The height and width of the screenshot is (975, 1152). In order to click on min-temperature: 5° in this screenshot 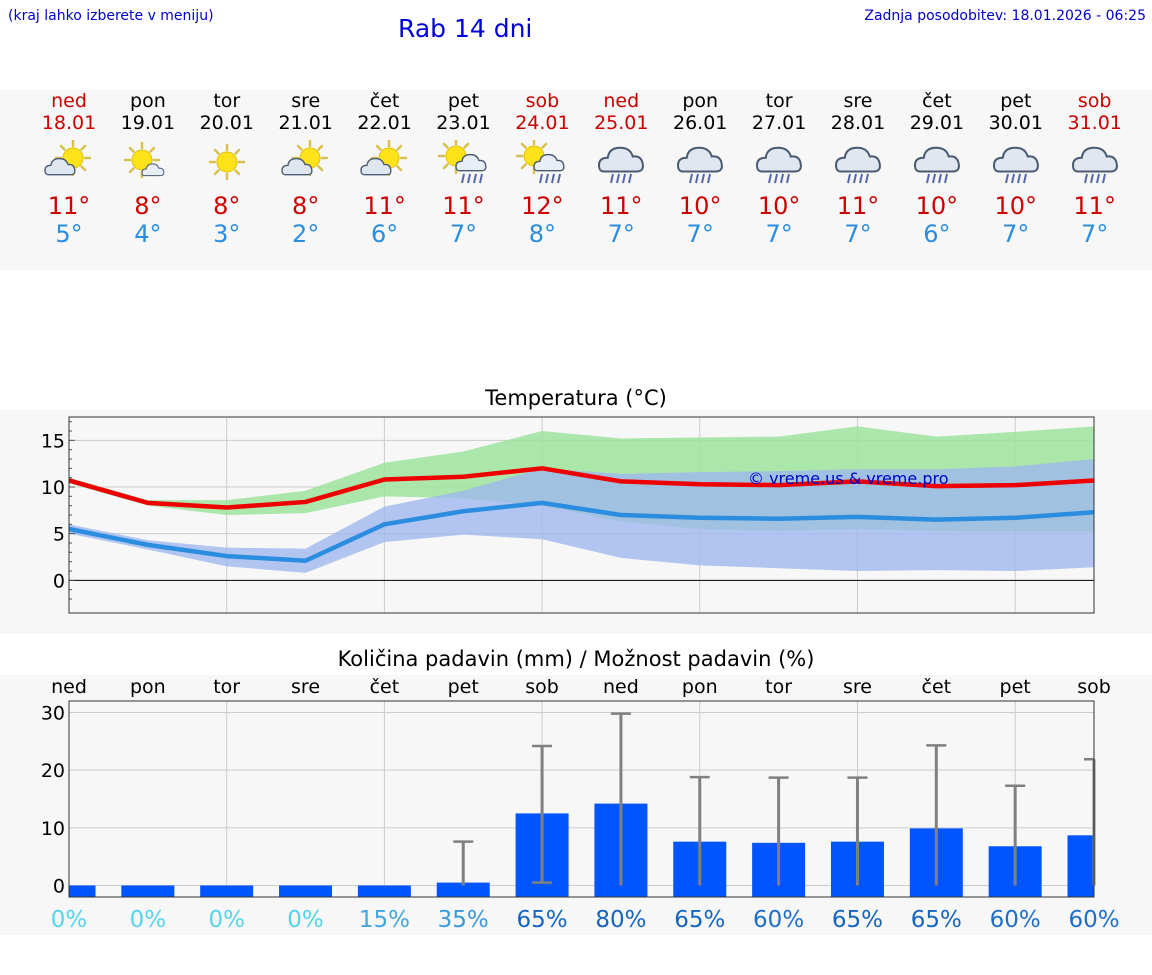, I will do `click(69, 234)`.